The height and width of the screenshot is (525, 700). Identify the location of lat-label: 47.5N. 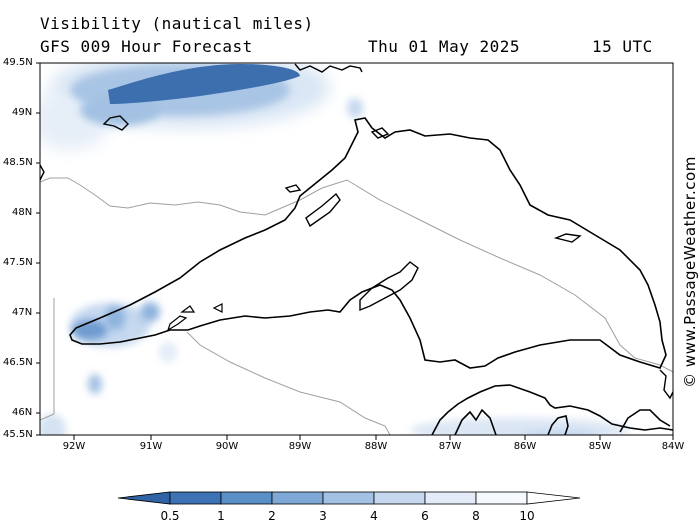
(18, 262).